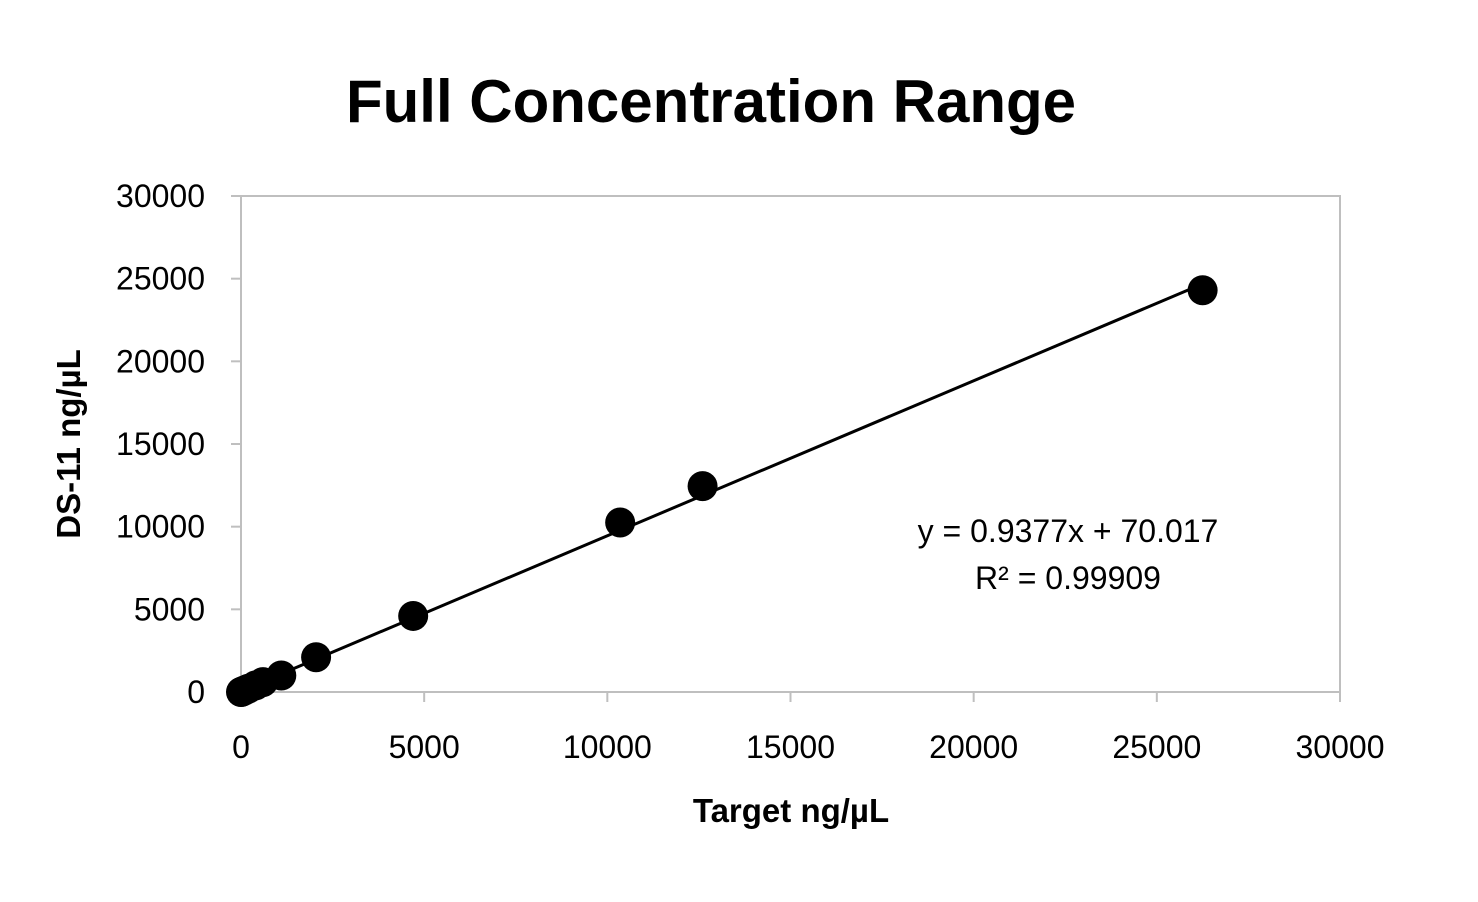 The image size is (1478, 902). Describe the element at coordinates (68, 444) in the screenshot. I see `y-axis-title: DS-11 ng/µL` at that location.